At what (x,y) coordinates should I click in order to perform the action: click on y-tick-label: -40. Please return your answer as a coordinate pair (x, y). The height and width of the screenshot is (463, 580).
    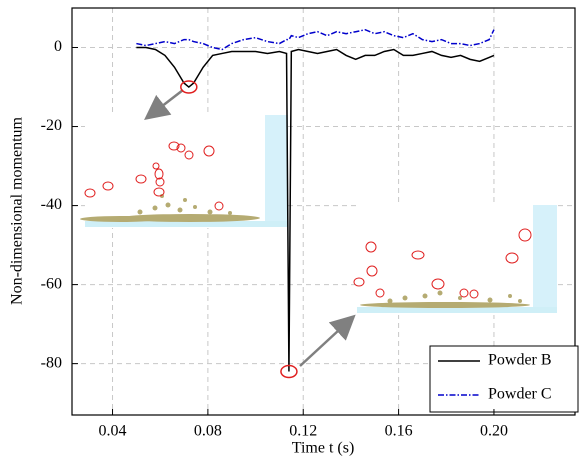
    Looking at the image, I should click on (51, 204).